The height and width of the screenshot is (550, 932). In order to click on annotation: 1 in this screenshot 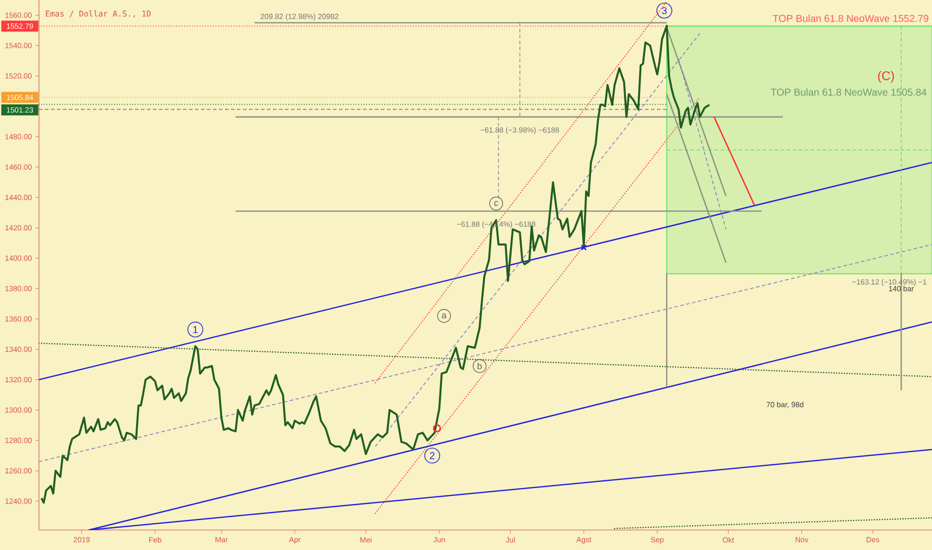, I will do `click(195, 329)`.